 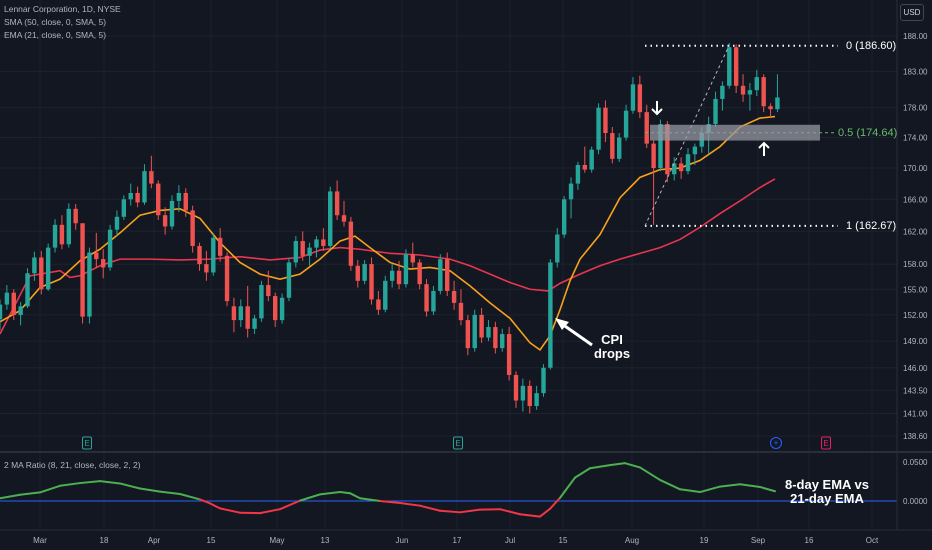 What do you see at coordinates (657, 112) in the screenshot?
I see `arrow-down-head` at bounding box center [657, 112].